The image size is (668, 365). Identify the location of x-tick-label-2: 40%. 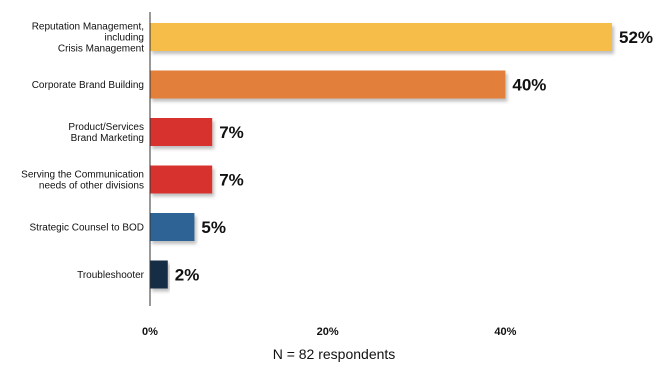
(505, 332).